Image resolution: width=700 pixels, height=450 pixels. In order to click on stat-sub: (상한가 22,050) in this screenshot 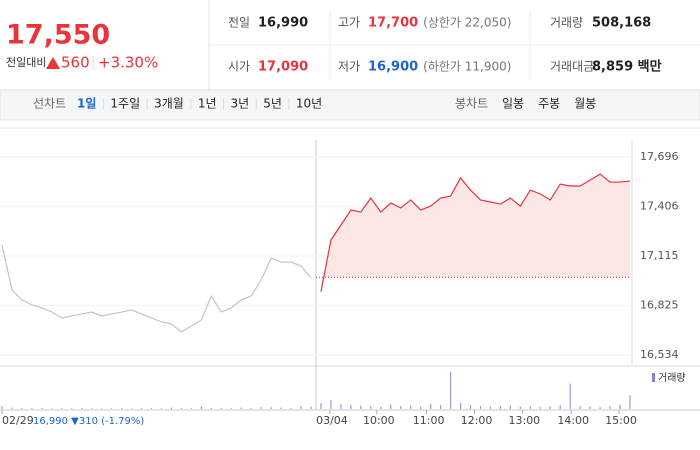, I will do `click(467, 23)`.